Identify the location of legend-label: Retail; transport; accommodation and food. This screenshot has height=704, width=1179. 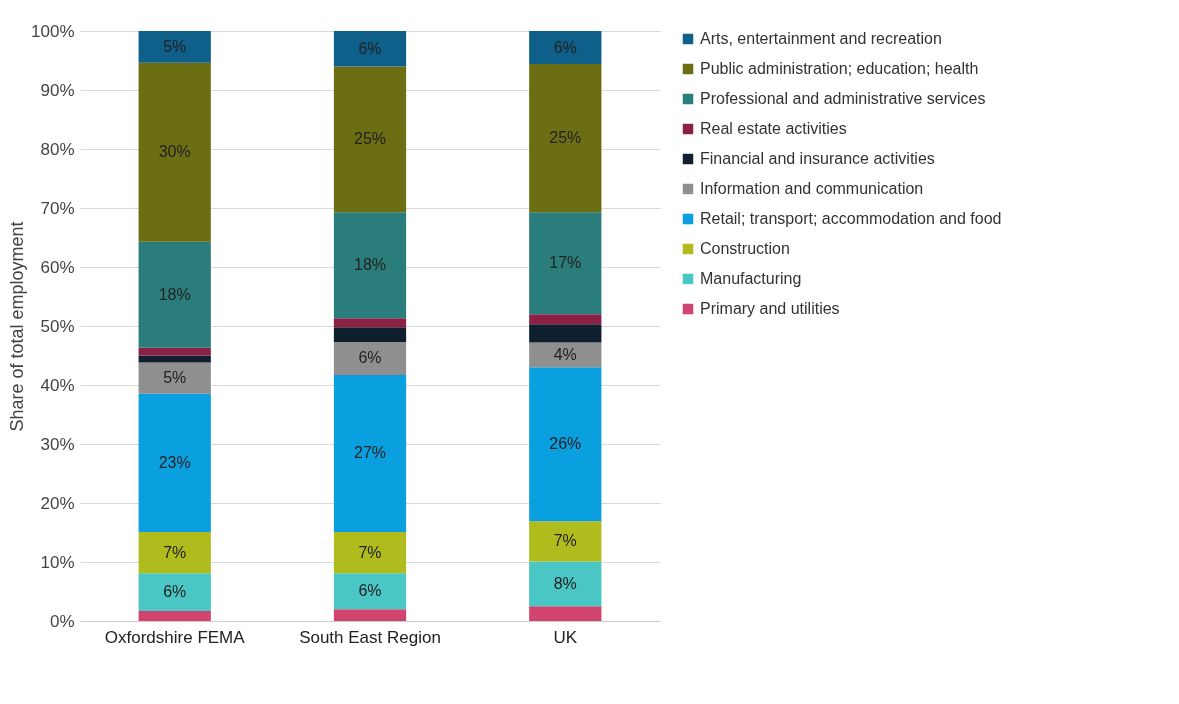
(851, 218).